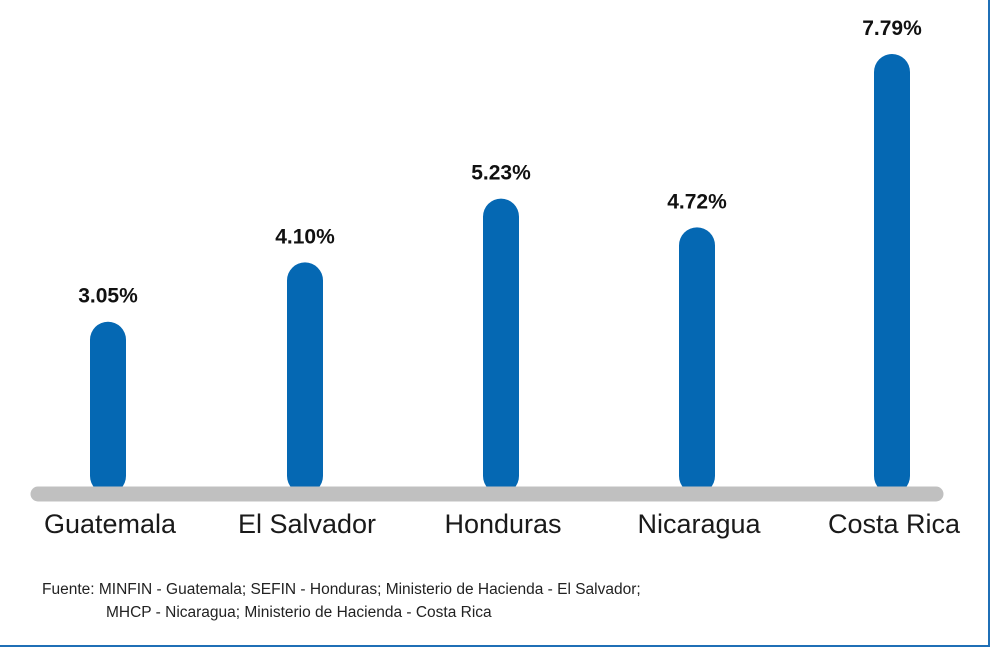  What do you see at coordinates (699, 524) in the screenshot?
I see `category-label-nicaragua: Nicaragua` at bounding box center [699, 524].